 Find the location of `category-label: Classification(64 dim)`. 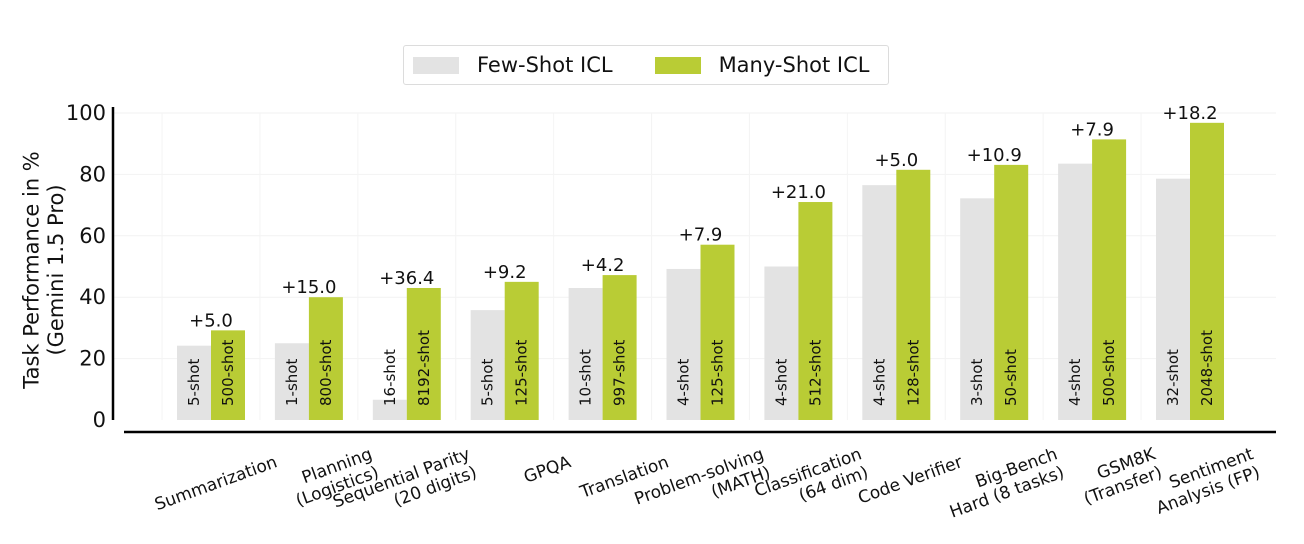

category-label: Classification(64 dim) is located at coordinates (811, 482).